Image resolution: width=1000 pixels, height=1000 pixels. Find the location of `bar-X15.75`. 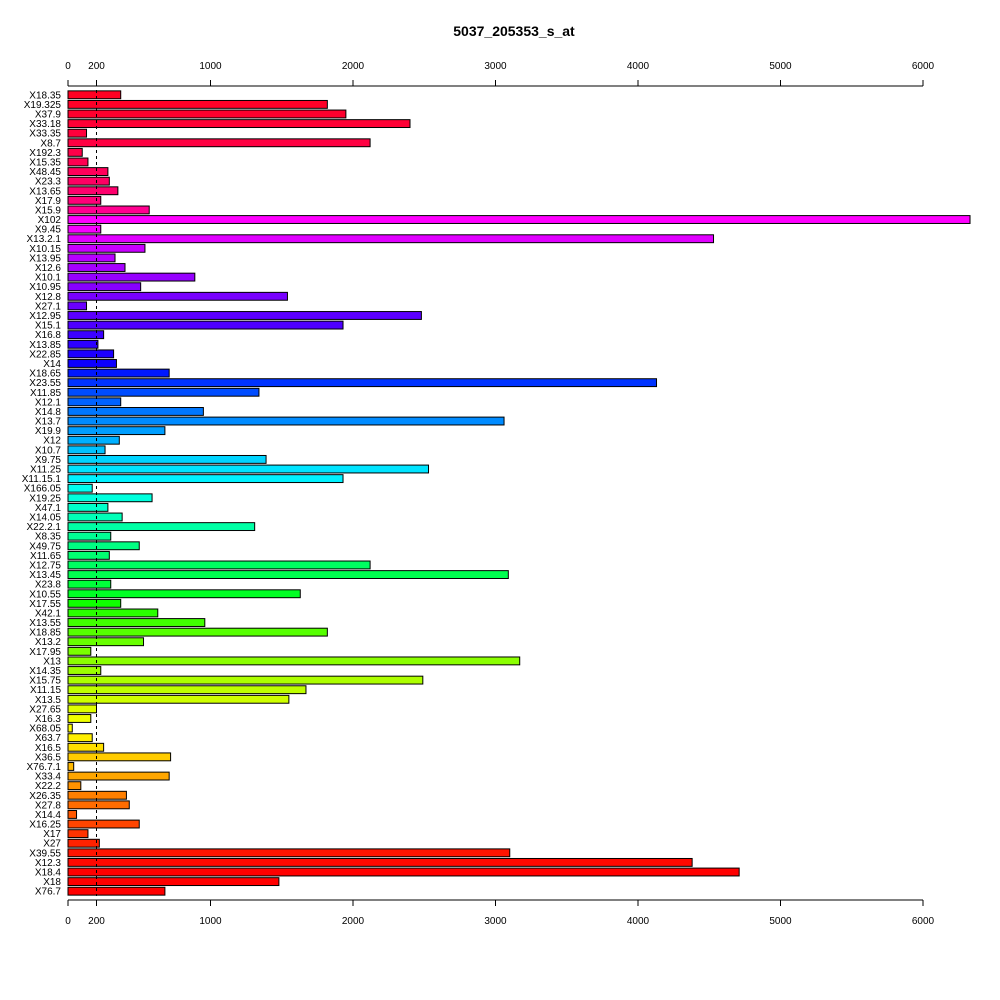

bar-X15.75 is located at coordinates (245, 680).